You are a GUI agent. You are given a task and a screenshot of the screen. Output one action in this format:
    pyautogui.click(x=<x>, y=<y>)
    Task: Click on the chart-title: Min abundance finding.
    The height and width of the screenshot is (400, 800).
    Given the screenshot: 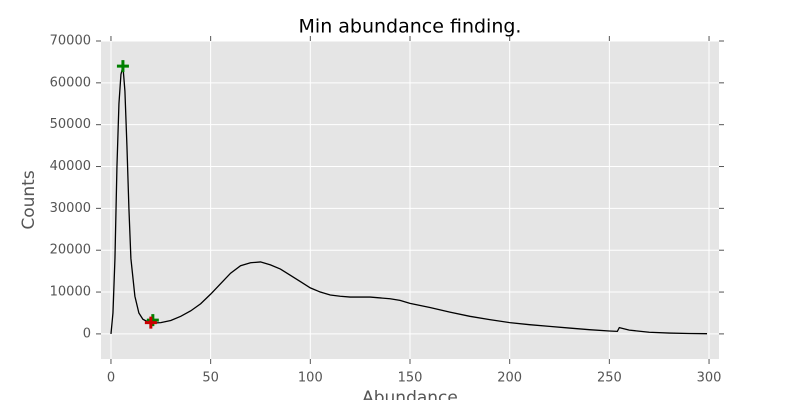 What is the action you would take?
    pyautogui.click(x=410, y=27)
    